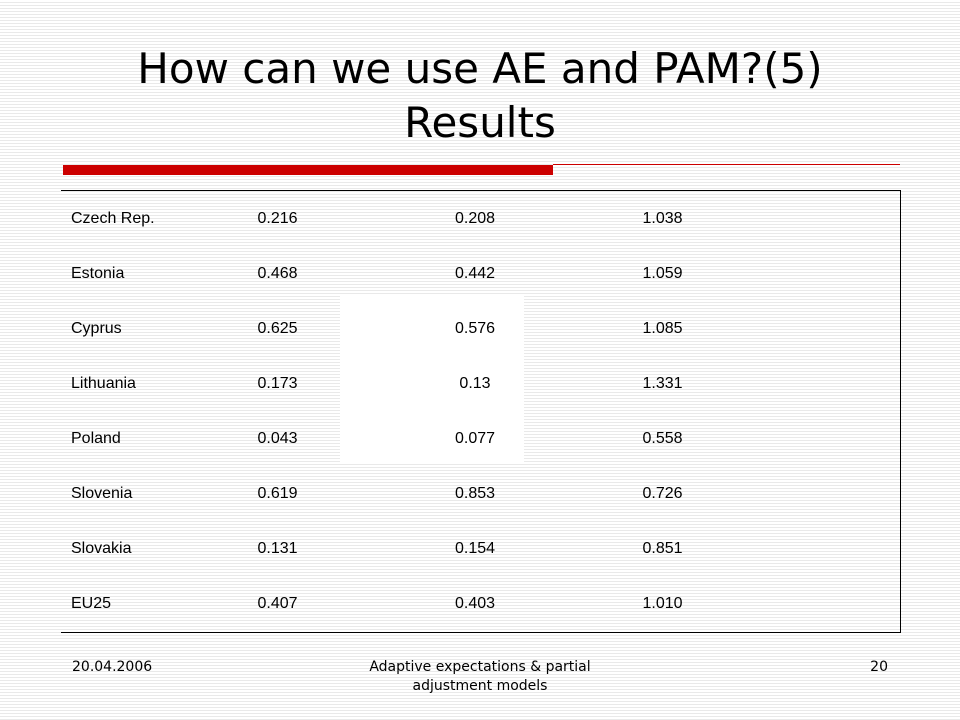 The height and width of the screenshot is (720, 960). I want to click on value-cell-2: 0.154, so click(475, 549).